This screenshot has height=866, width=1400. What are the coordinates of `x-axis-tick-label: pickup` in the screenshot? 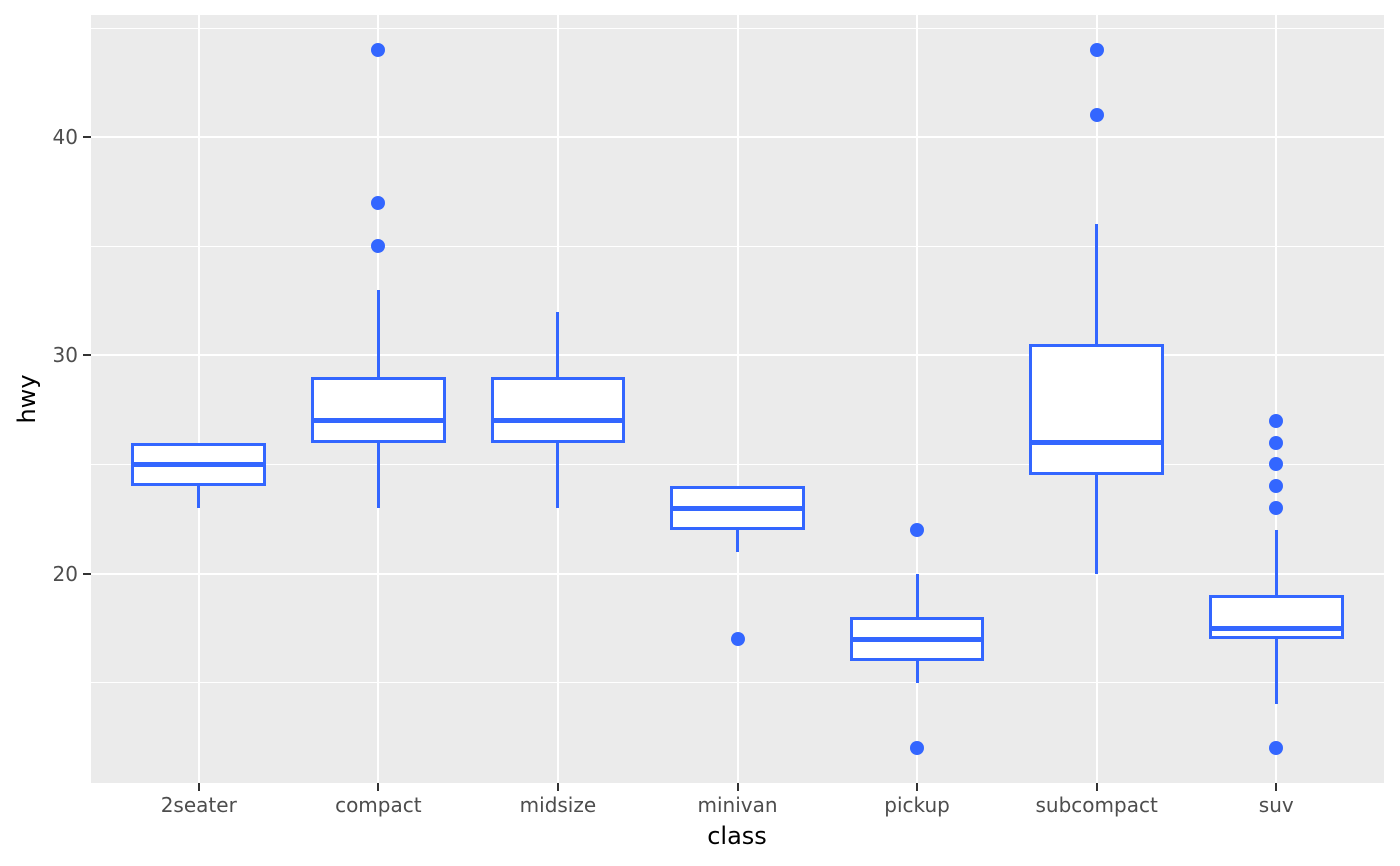 It's located at (917, 805).